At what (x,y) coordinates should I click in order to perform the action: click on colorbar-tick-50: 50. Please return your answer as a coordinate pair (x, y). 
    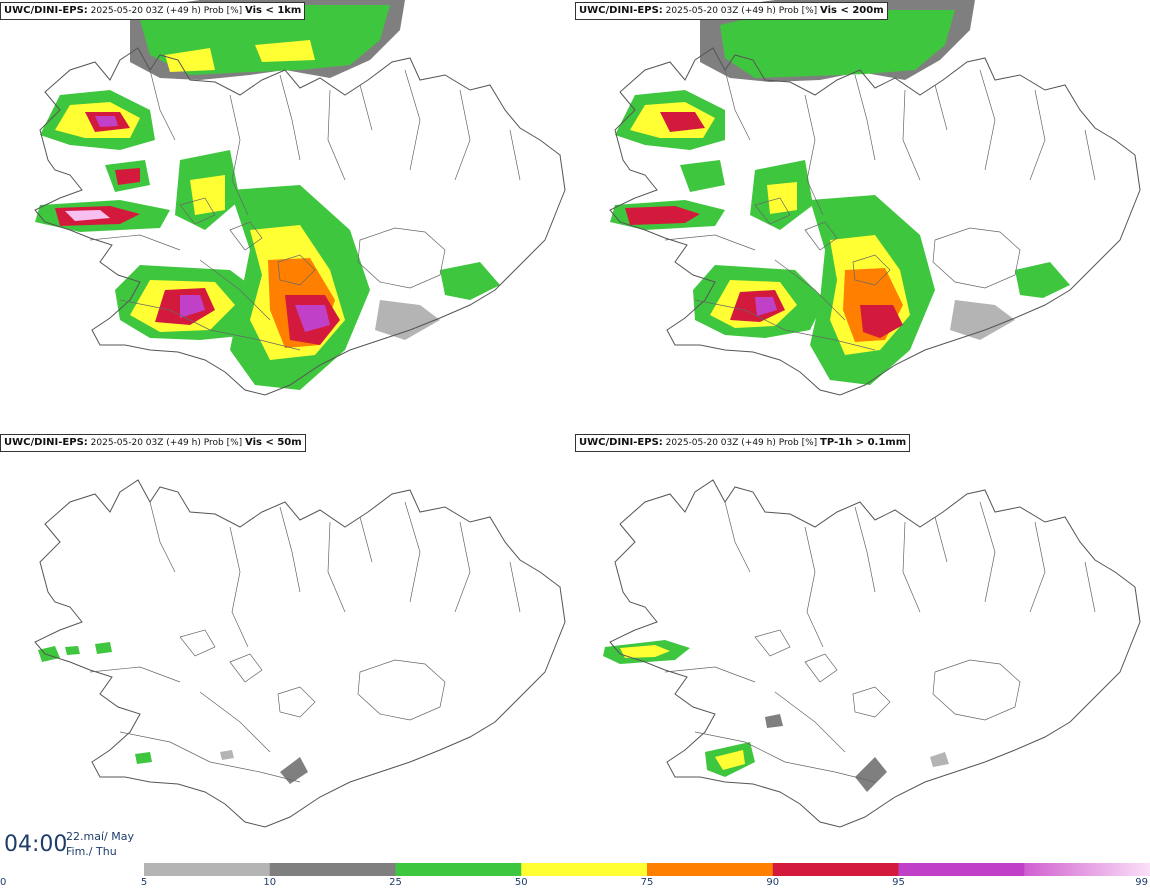
    Looking at the image, I should click on (521, 882).